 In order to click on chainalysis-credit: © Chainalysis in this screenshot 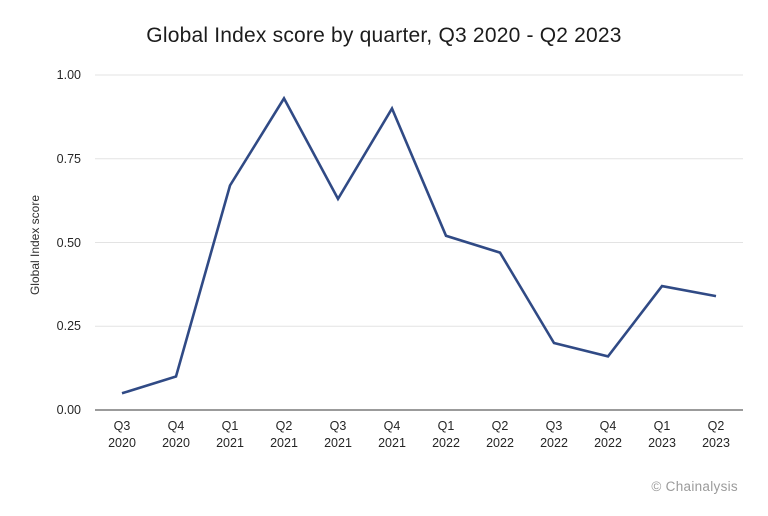, I will do `click(694, 486)`.